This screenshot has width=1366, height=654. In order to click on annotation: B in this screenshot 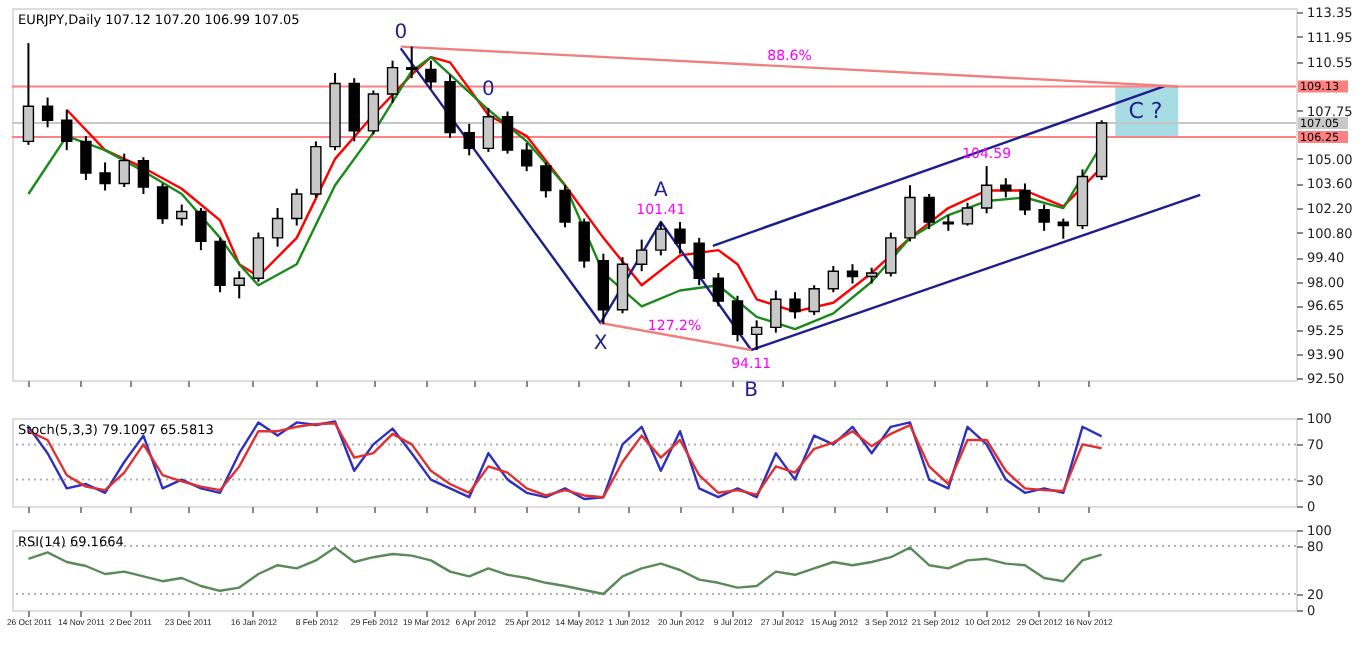, I will do `click(751, 390)`.